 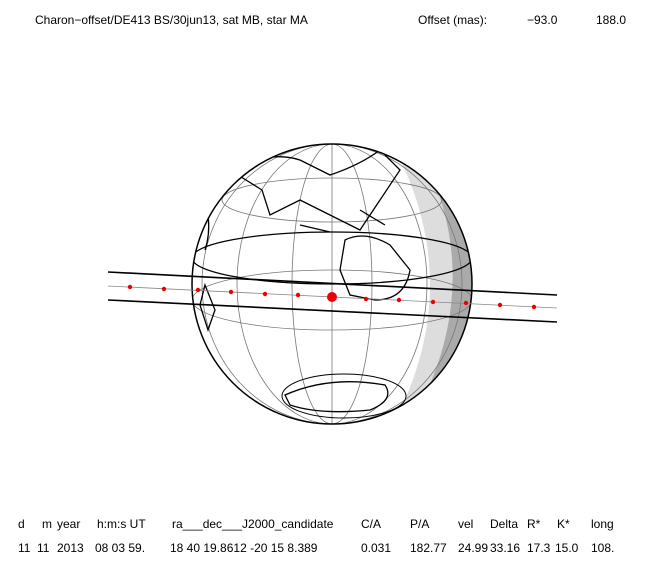 What do you see at coordinates (371, 524) in the screenshot?
I see `column-header: C/A` at bounding box center [371, 524].